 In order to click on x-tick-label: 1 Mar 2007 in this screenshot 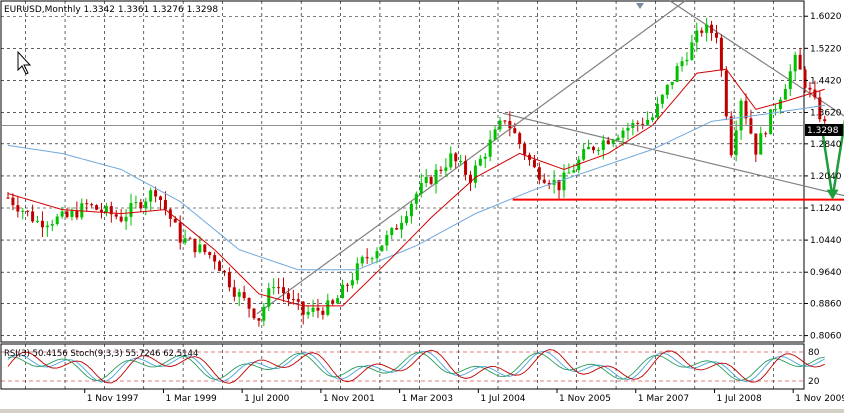, I will do `click(663, 399)`.